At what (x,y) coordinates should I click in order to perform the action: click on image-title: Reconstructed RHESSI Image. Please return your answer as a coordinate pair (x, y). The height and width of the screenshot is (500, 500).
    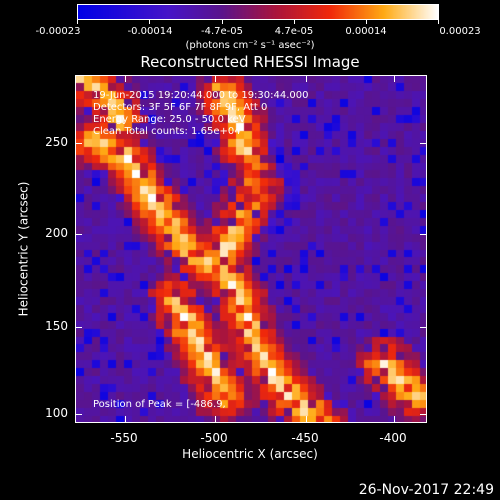
    Looking at the image, I should click on (250, 62).